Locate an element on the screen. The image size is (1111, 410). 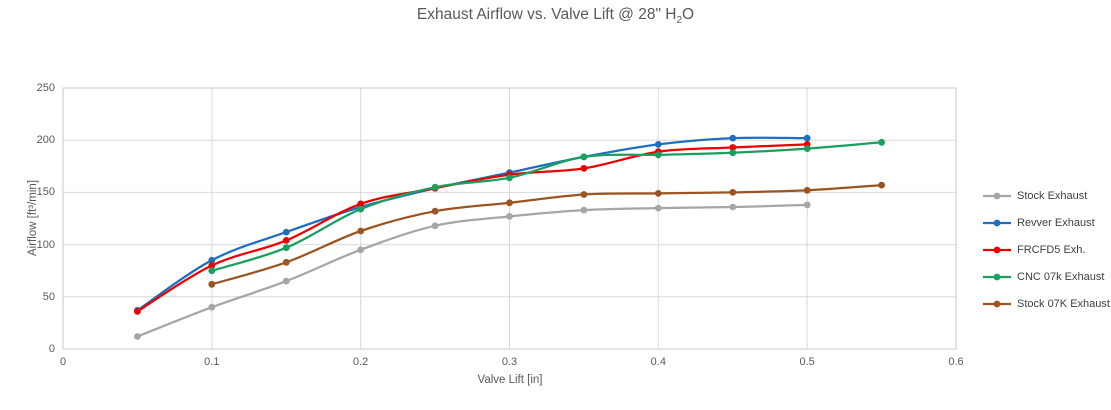
x-tick-label: 0 is located at coordinates (63, 362).